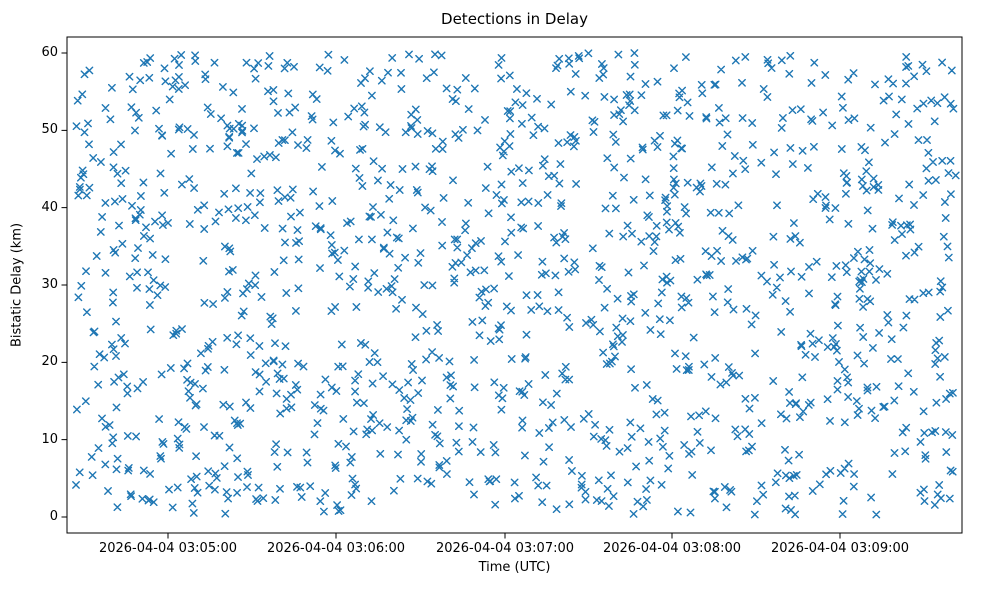 The width and height of the screenshot is (989, 590). What do you see at coordinates (53, 516) in the screenshot?
I see `y-tick-label: 0` at bounding box center [53, 516].